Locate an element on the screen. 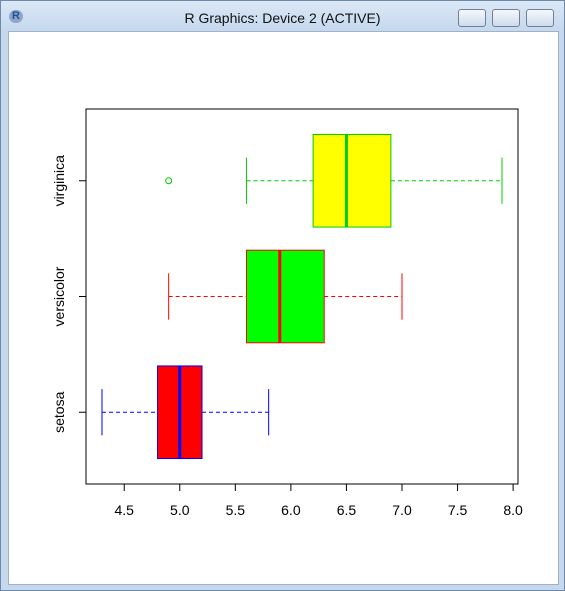  x-tick-label: 7.0 is located at coordinates (402, 510).